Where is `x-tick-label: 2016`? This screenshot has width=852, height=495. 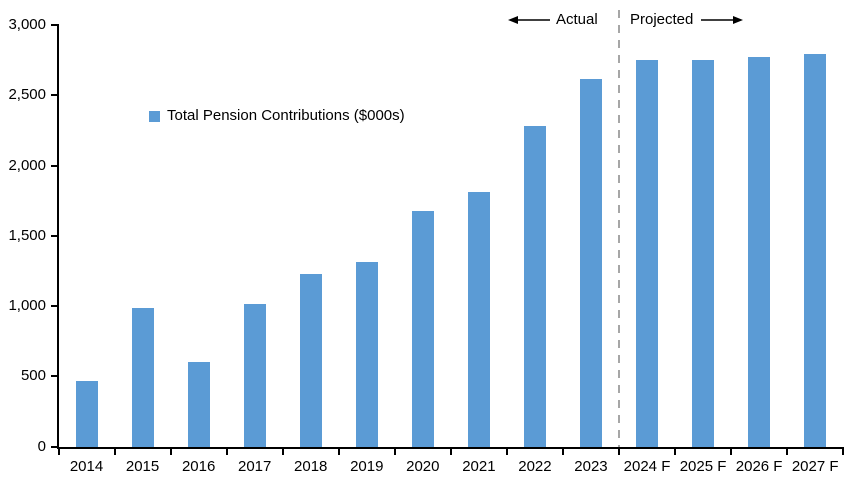
x-tick-label: 2016 is located at coordinates (198, 466).